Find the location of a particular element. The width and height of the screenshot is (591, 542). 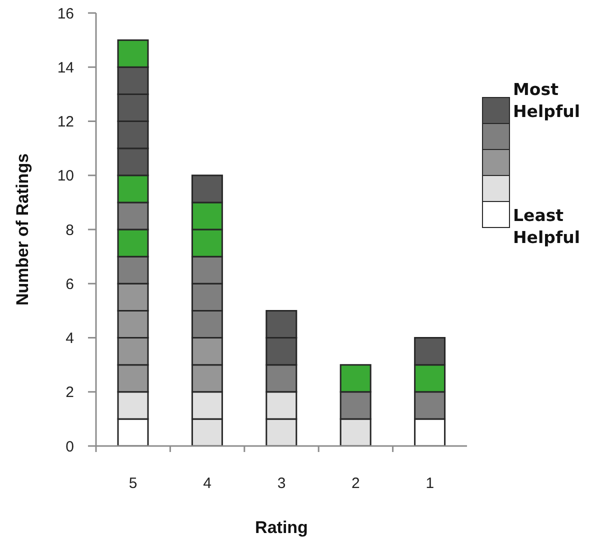

x-tick-label: 2 is located at coordinates (356, 483).